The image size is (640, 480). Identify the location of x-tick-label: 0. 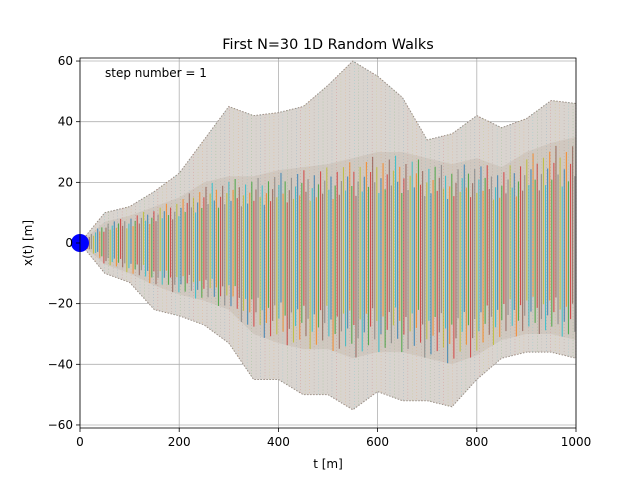
(80, 442).